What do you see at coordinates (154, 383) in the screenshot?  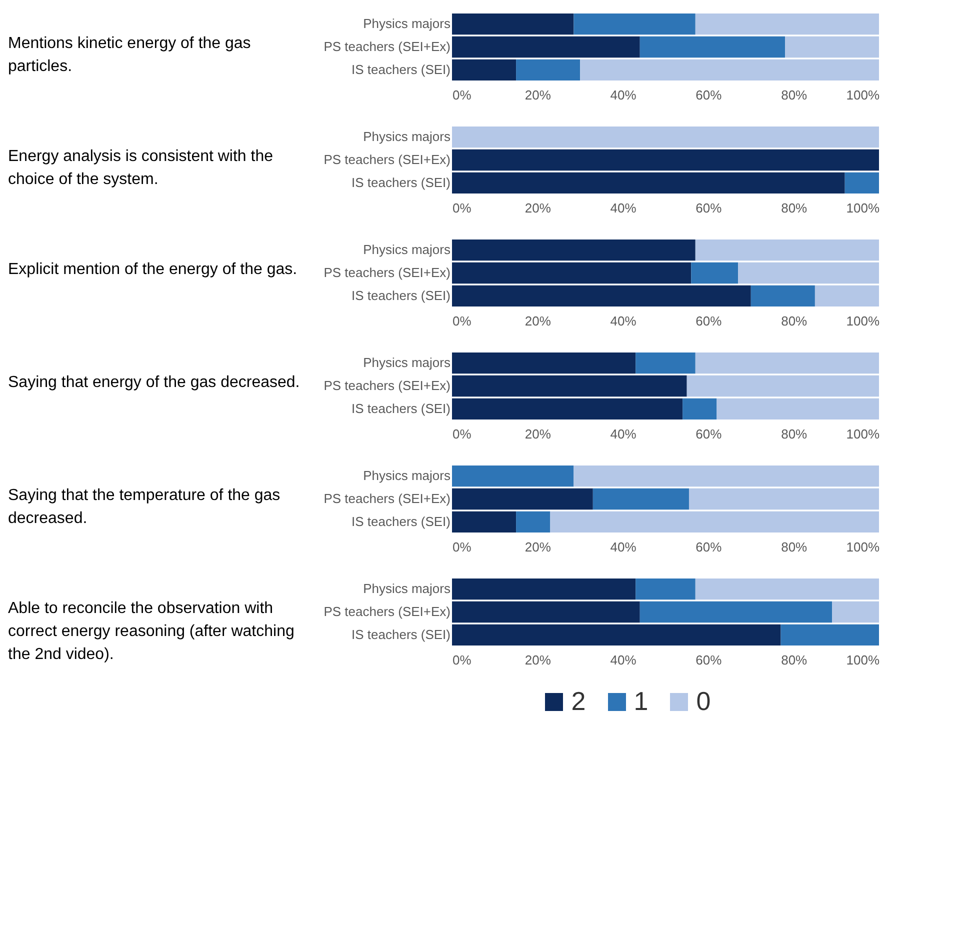 I see `text: Saying that energy of the gas decreased.` at bounding box center [154, 383].